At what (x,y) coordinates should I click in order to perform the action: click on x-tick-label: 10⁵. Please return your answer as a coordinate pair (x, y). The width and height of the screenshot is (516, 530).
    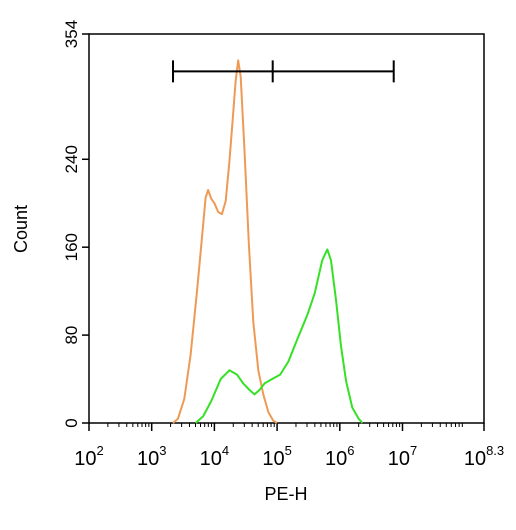
    Looking at the image, I should click on (276, 456).